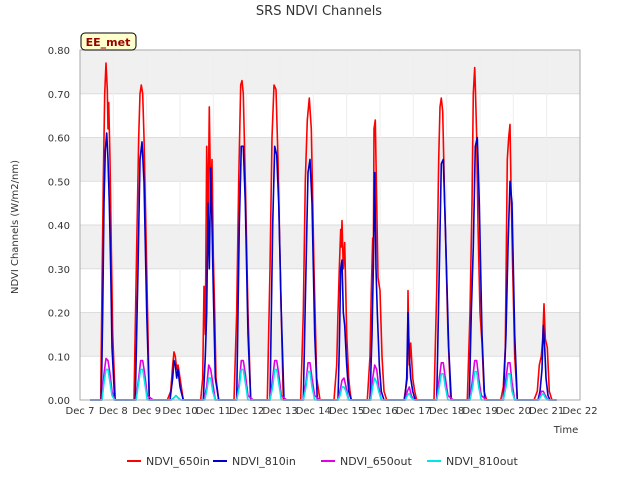  I want to click on y-axis-label: NDVI Channels (W/m2/nm), so click(15, 227).